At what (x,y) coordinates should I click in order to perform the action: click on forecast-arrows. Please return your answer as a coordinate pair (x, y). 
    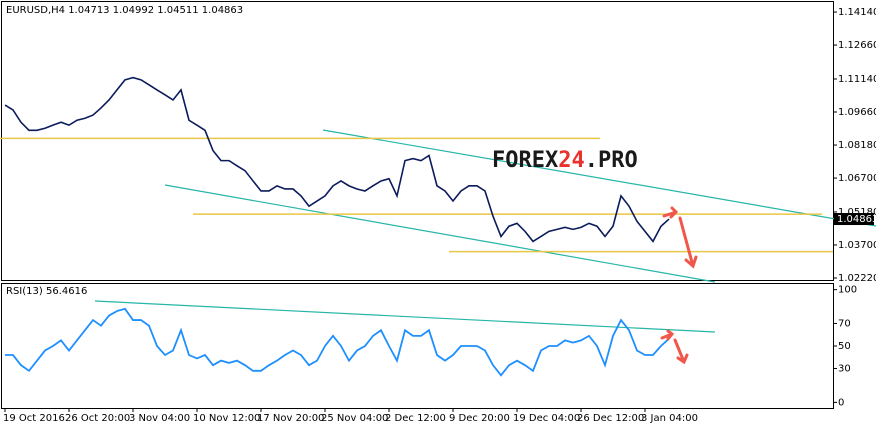
    Looking at the image, I should click on (679, 285).